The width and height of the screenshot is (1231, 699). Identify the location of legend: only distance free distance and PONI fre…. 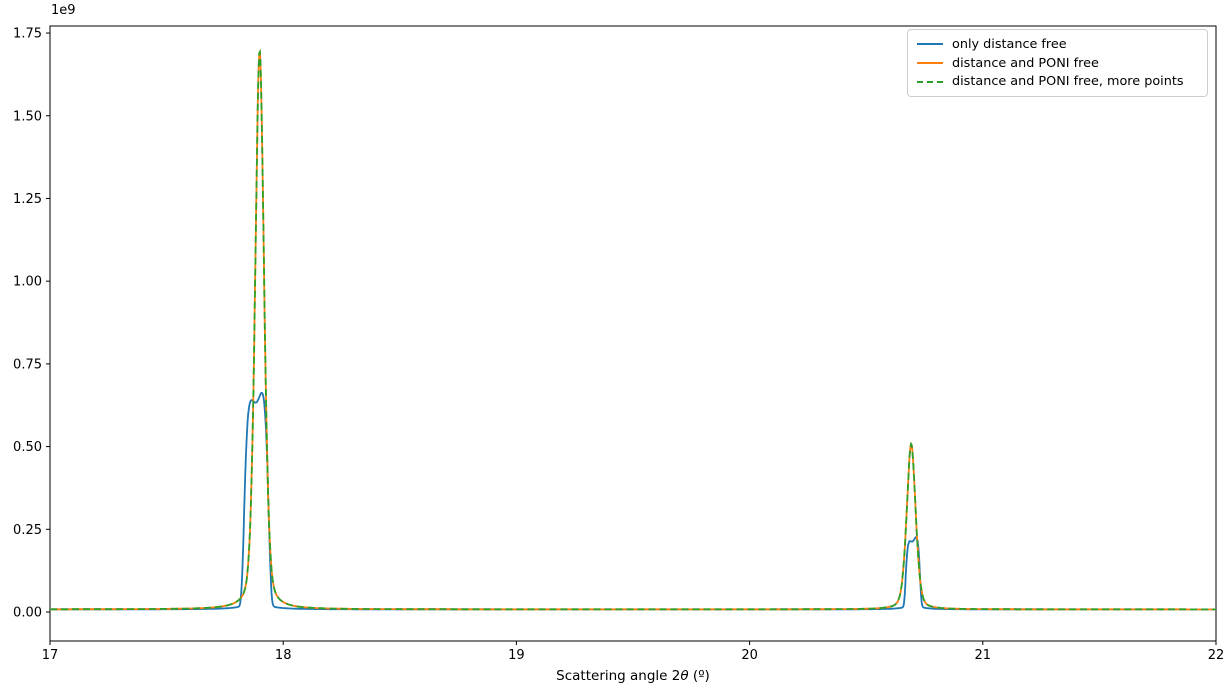
(1057, 63).